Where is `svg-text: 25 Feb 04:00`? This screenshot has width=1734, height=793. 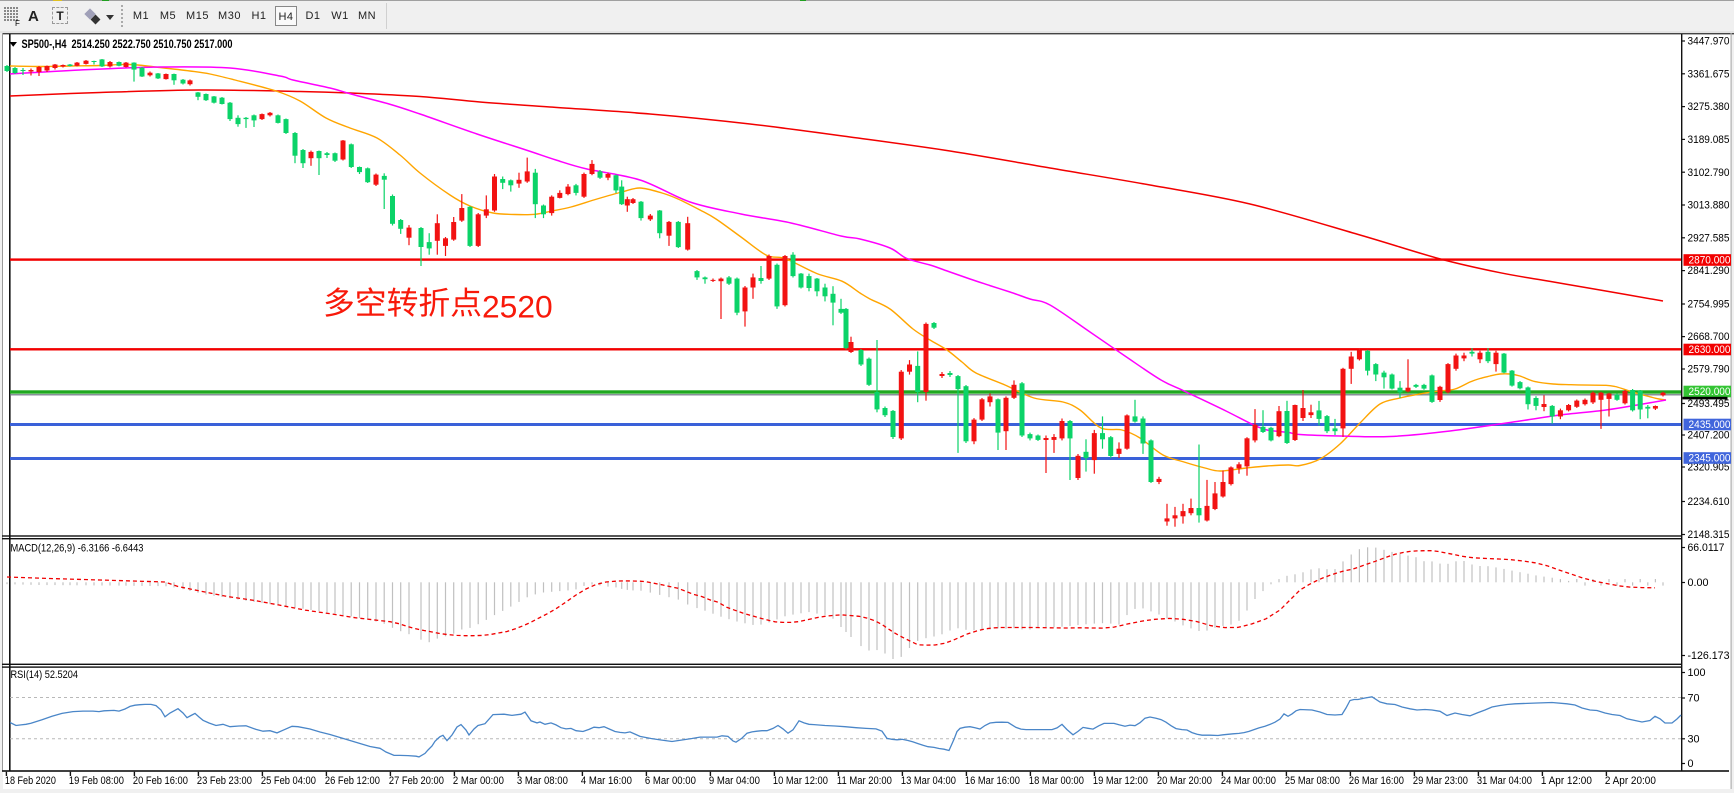
svg-text: 25 Feb 04:00 is located at coordinates (288, 781).